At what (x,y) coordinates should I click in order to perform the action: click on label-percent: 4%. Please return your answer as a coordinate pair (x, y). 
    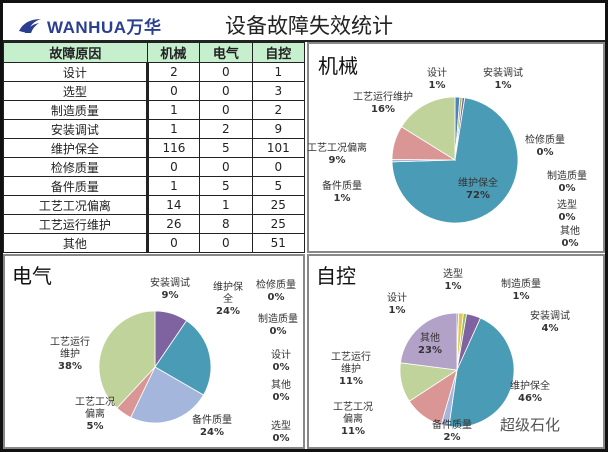
    Looking at the image, I should click on (550, 328).